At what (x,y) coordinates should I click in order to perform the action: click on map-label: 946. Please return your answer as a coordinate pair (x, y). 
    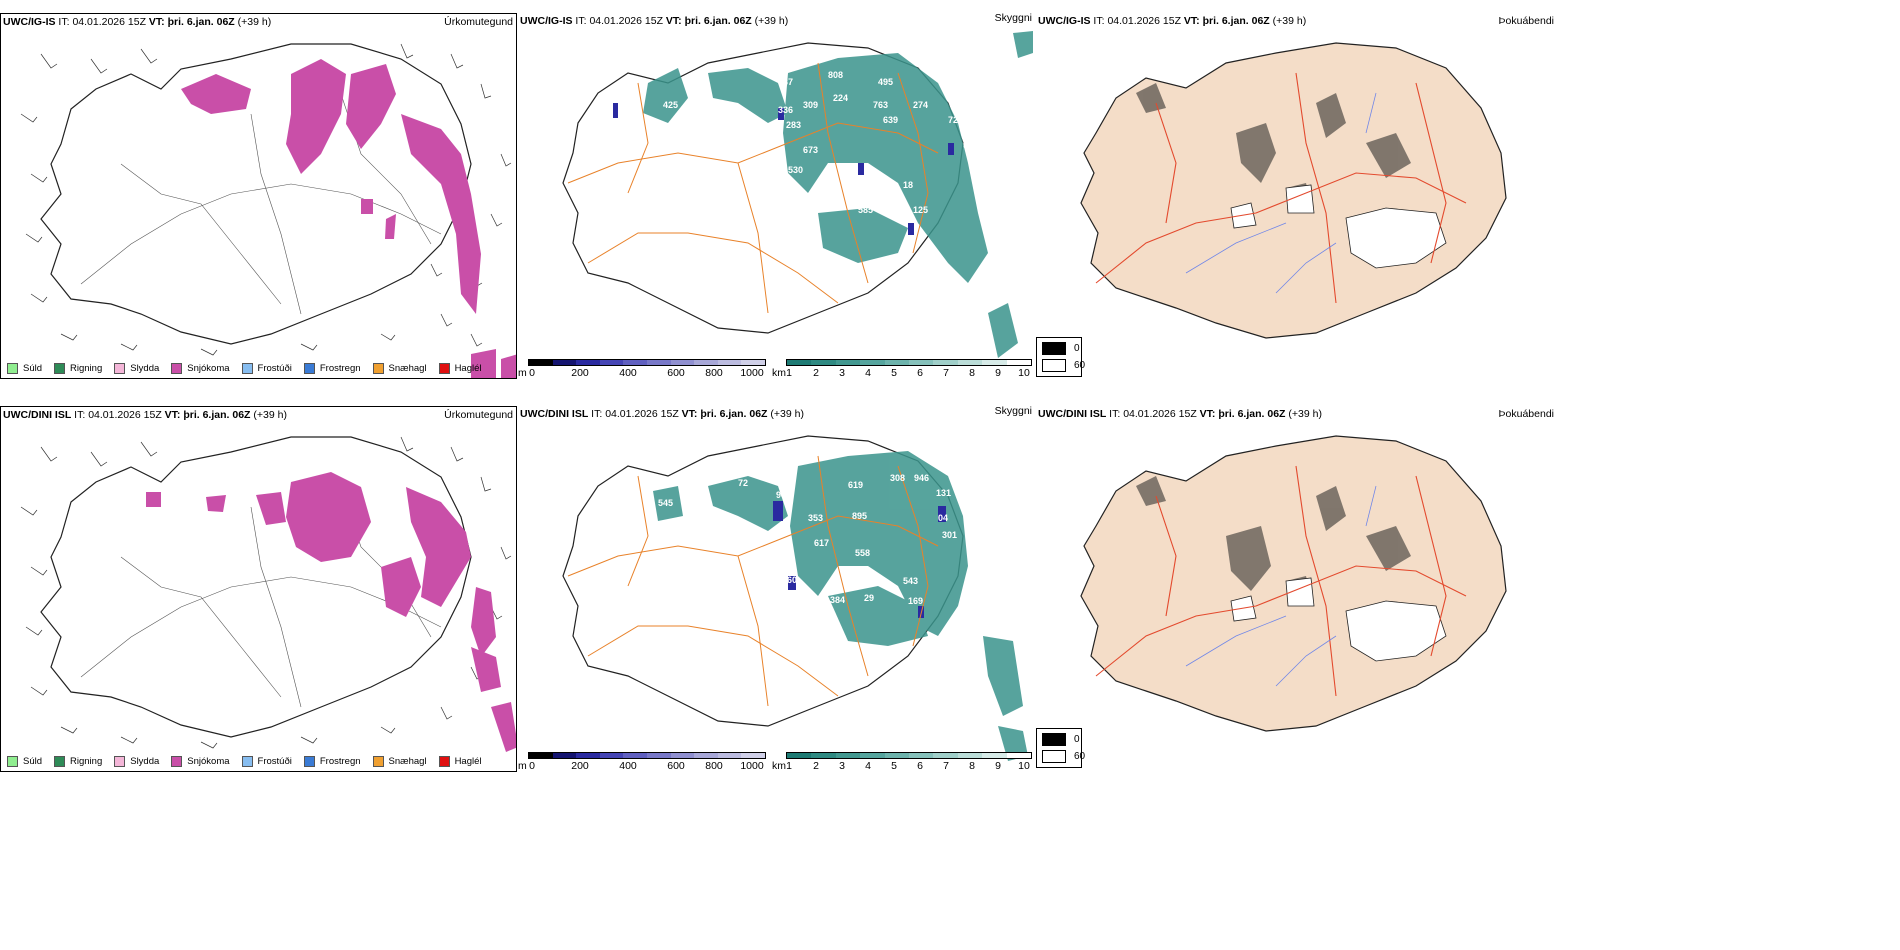
    Looking at the image, I should click on (921, 478).